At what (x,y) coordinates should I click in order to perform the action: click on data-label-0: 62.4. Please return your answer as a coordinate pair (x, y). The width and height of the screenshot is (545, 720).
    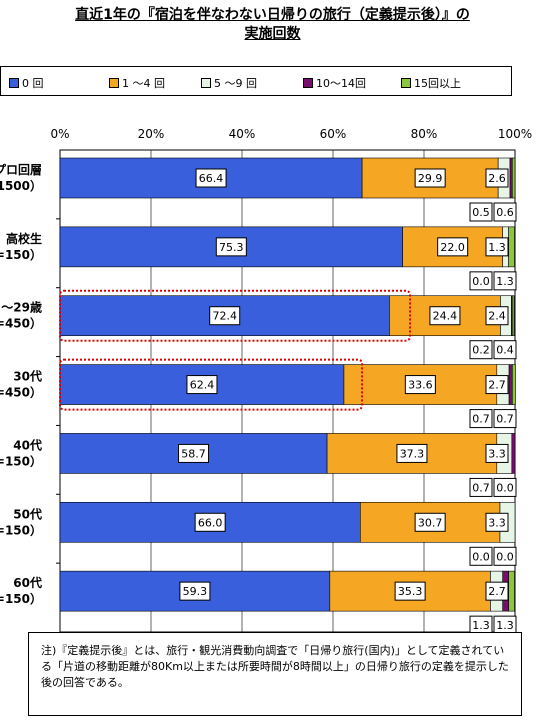
    Looking at the image, I should click on (202, 385).